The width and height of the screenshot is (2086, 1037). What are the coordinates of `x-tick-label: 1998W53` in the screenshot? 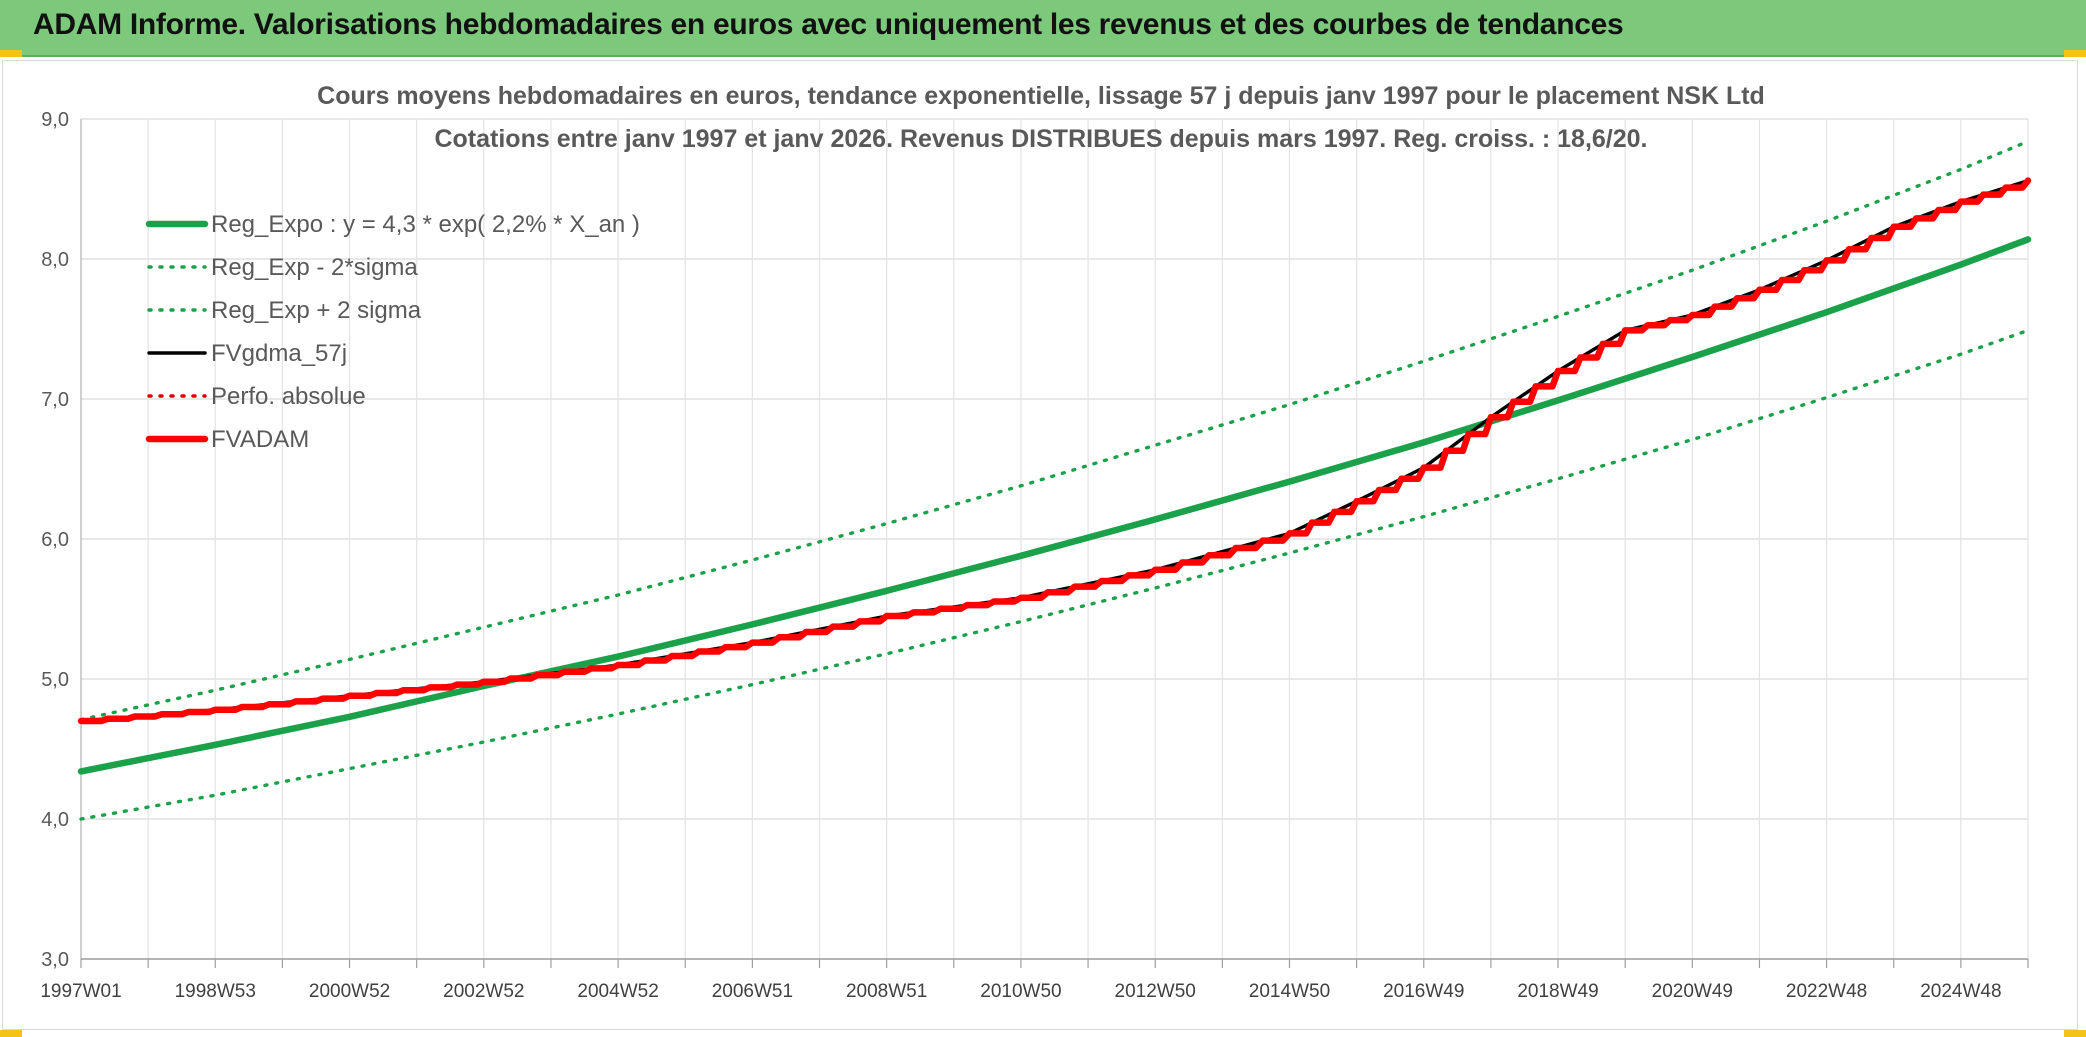 It's located at (215, 991).